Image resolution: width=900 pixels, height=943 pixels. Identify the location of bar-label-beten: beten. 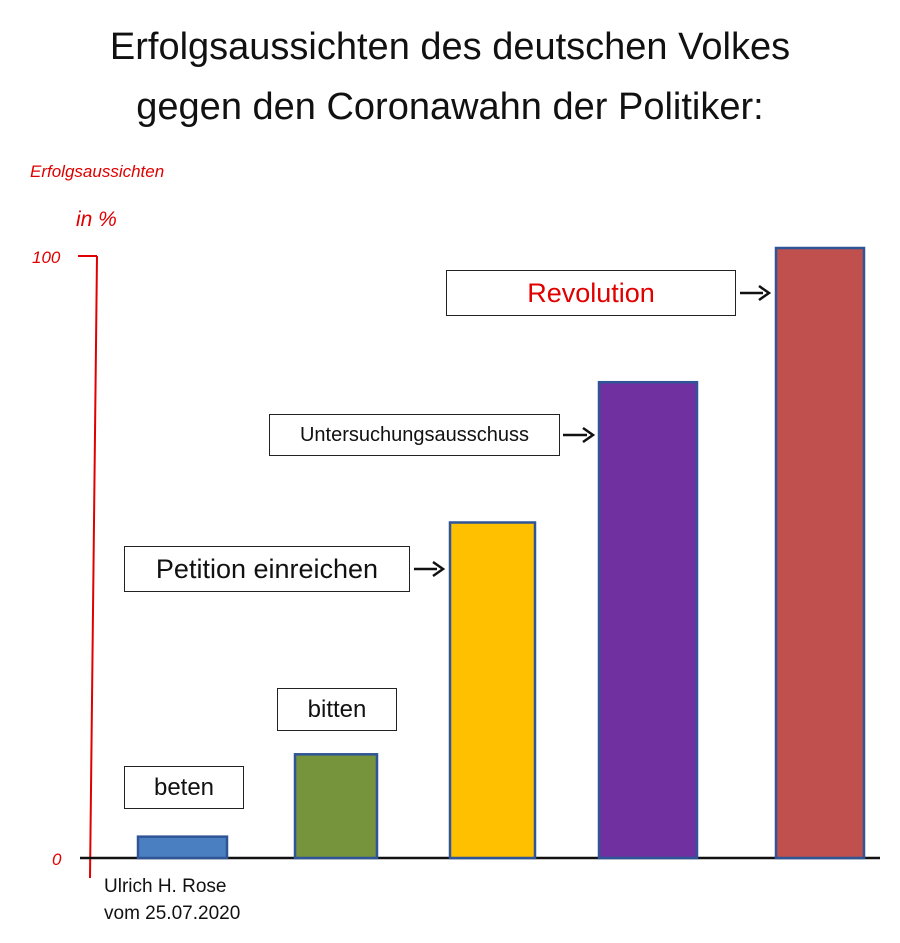
(184, 787).